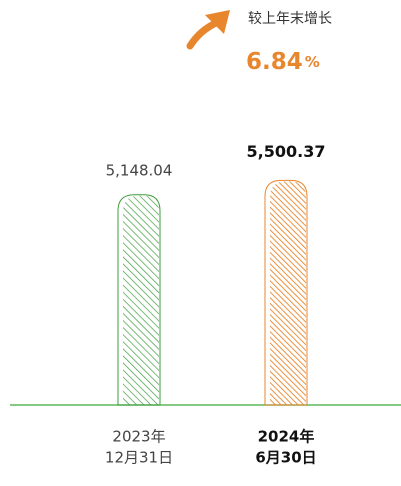  What do you see at coordinates (274, 62) in the screenshot?
I see `growth-number: 6.84` at bounding box center [274, 62].